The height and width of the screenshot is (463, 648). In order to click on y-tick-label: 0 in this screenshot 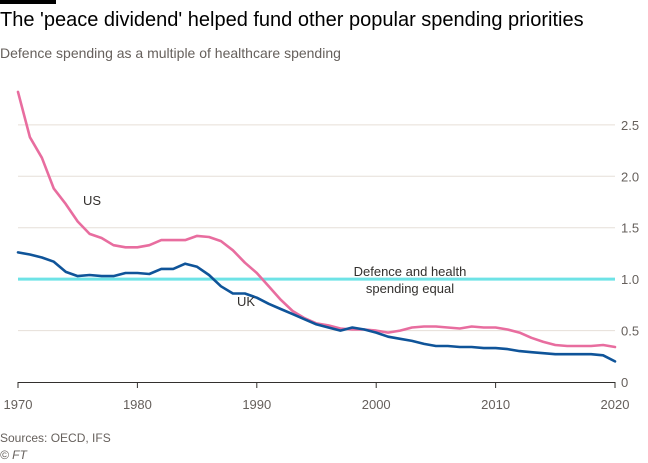, I will do `click(624, 382)`.